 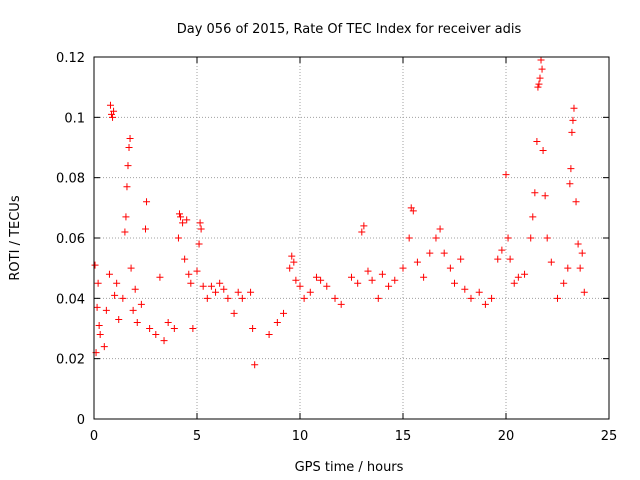 What do you see at coordinates (403, 436) in the screenshot?
I see `x-tick-label: 15` at bounding box center [403, 436].